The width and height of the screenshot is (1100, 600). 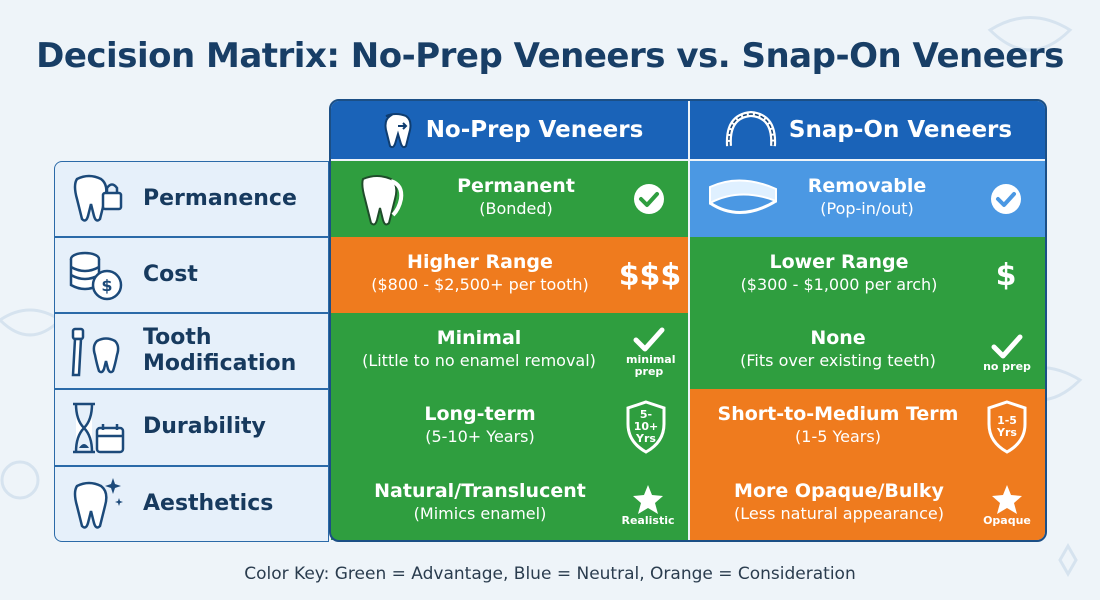 I want to click on dollar-signs: $$$, so click(x=650, y=275).